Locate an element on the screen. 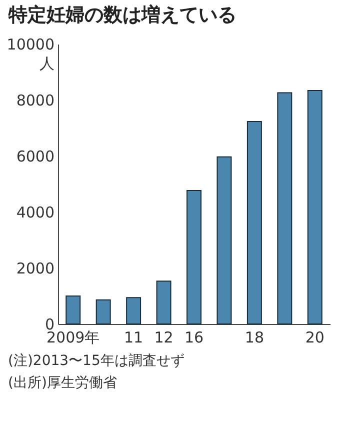  y-tick-label: 6000 is located at coordinates (35, 157).